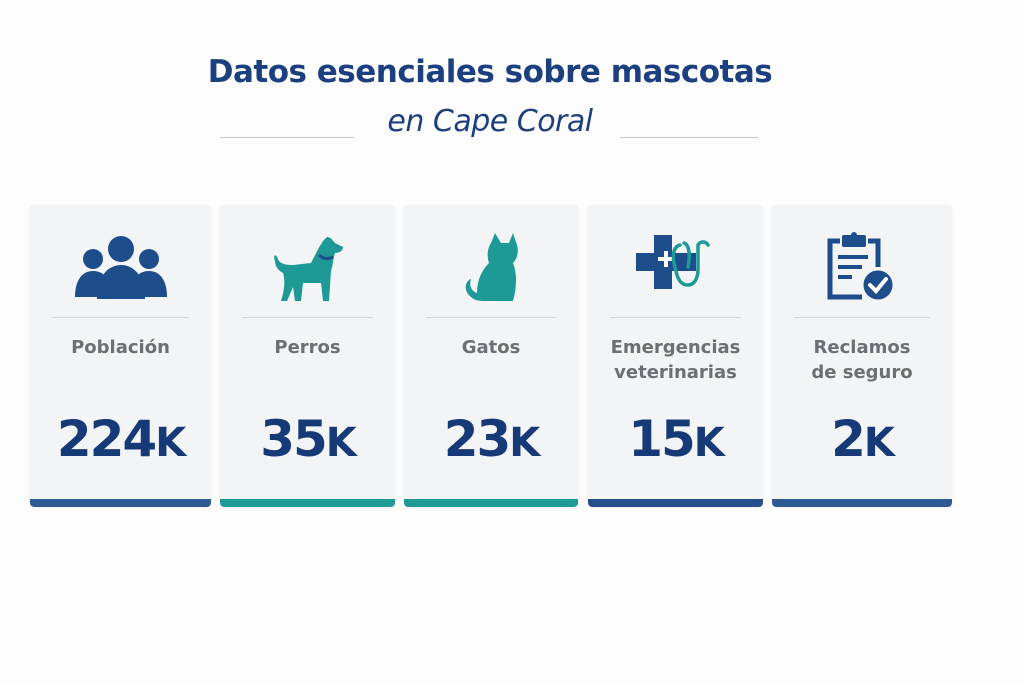  I want to click on stat-card-population: Población 224K, so click(120, 356).